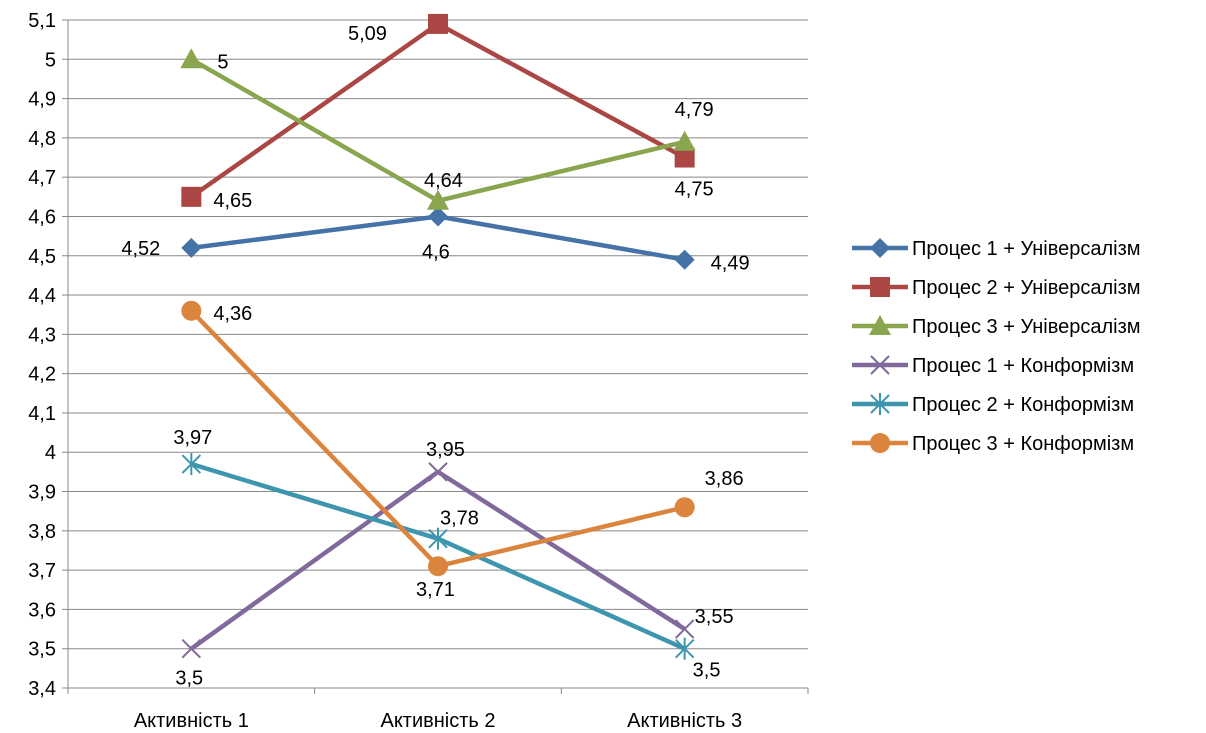 The width and height of the screenshot is (1206, 733). Describe the element at coordinates (42, 610) in the screenshot. I see `y-tick-label: 3,6` at that location.